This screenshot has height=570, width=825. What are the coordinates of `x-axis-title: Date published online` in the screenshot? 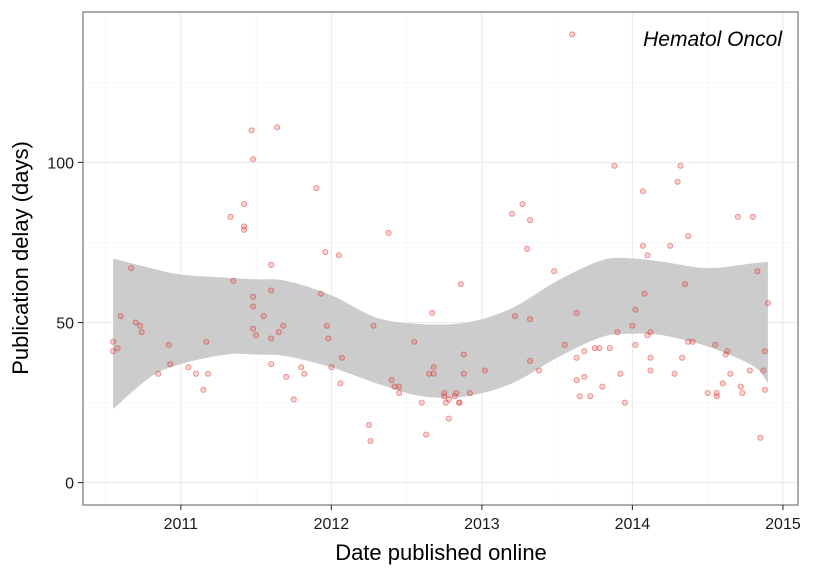 It's located at (441, 552).